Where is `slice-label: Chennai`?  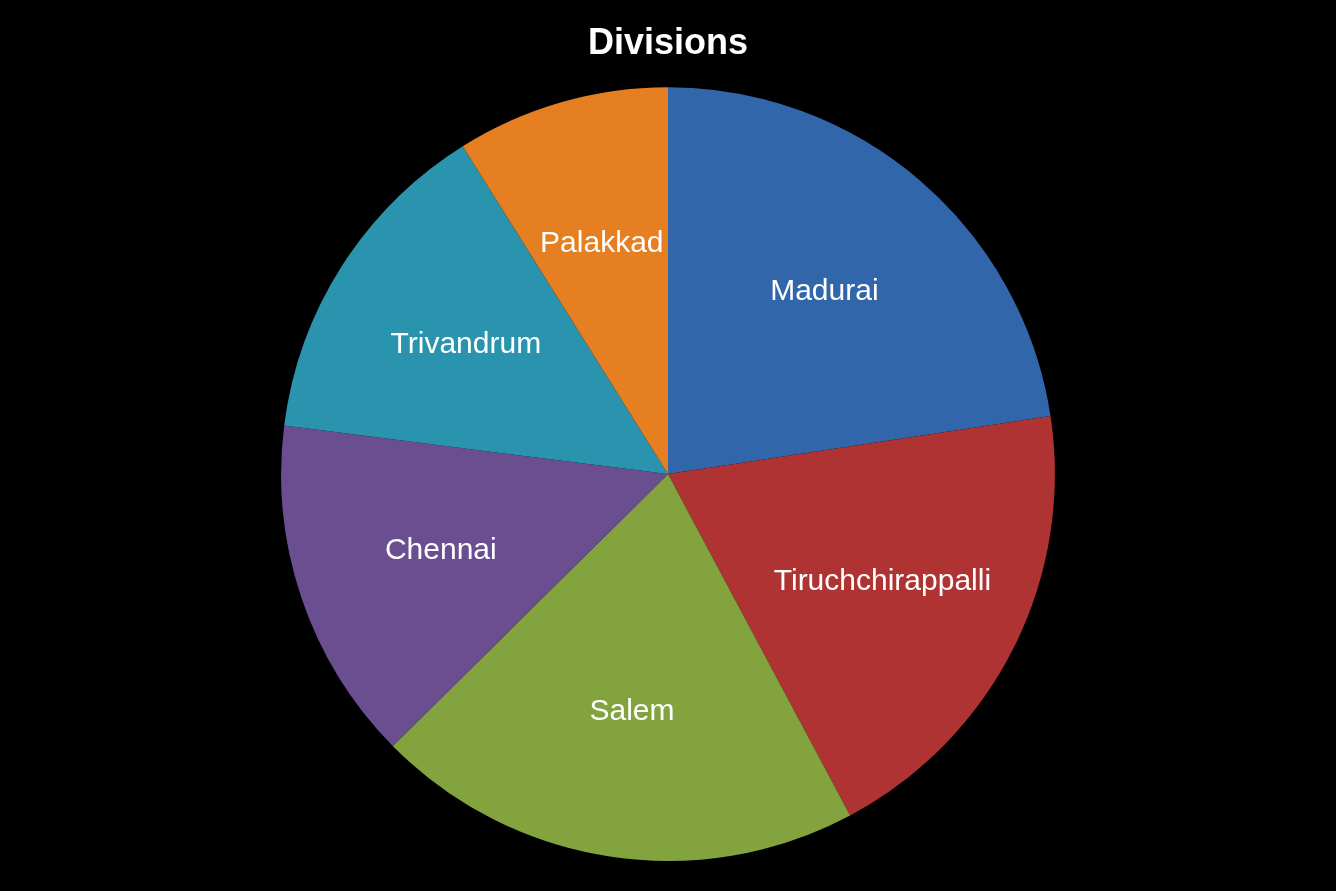
slice-label: Chennai is located at coordinates (440, 549).